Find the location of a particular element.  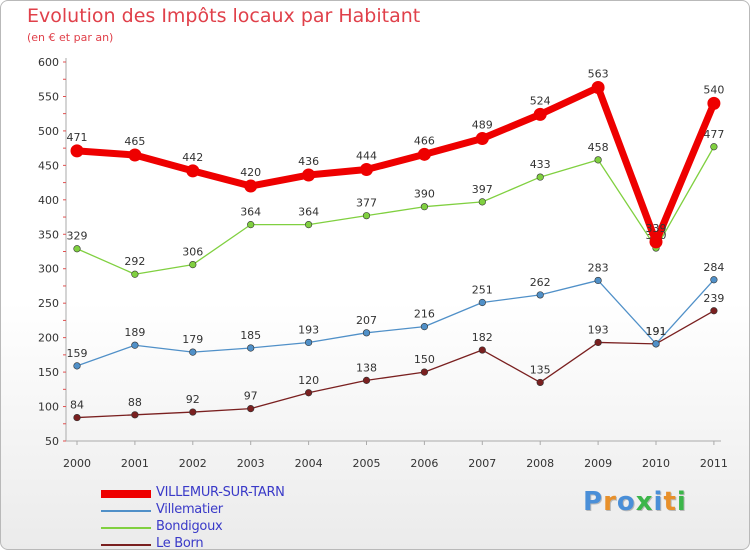

data-label: 207 is located at coordinates (366, 320).